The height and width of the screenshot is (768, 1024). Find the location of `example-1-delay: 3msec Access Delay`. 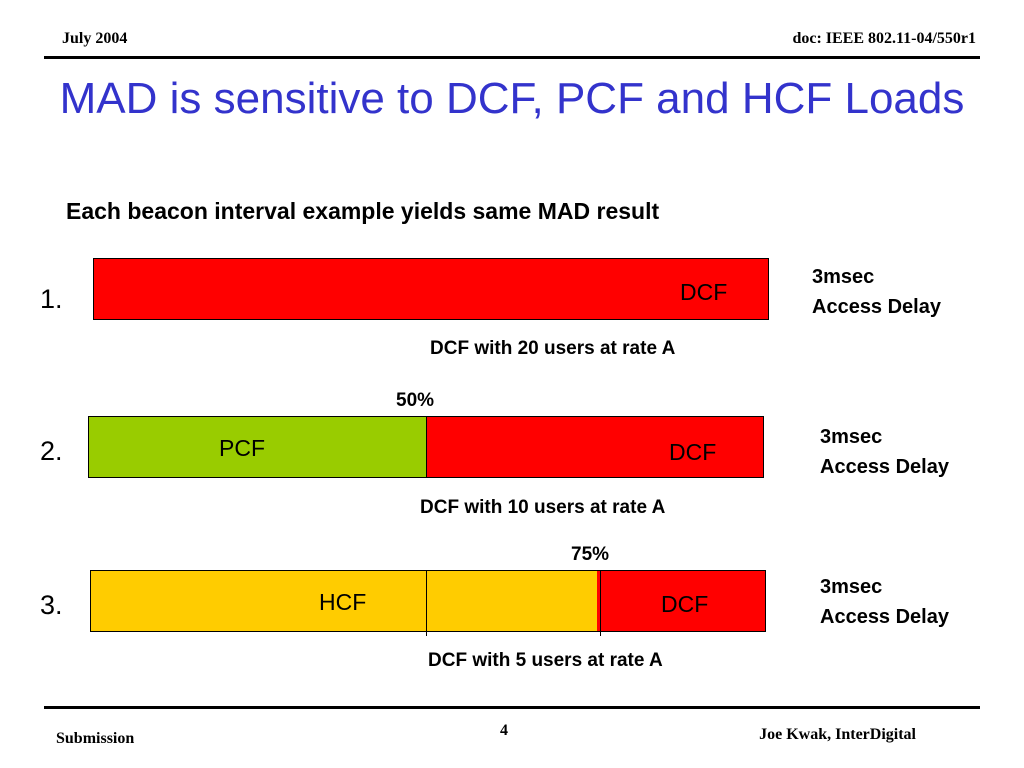

example-1-delay: 3msec Access Delay is located at coordinates (876, 292).